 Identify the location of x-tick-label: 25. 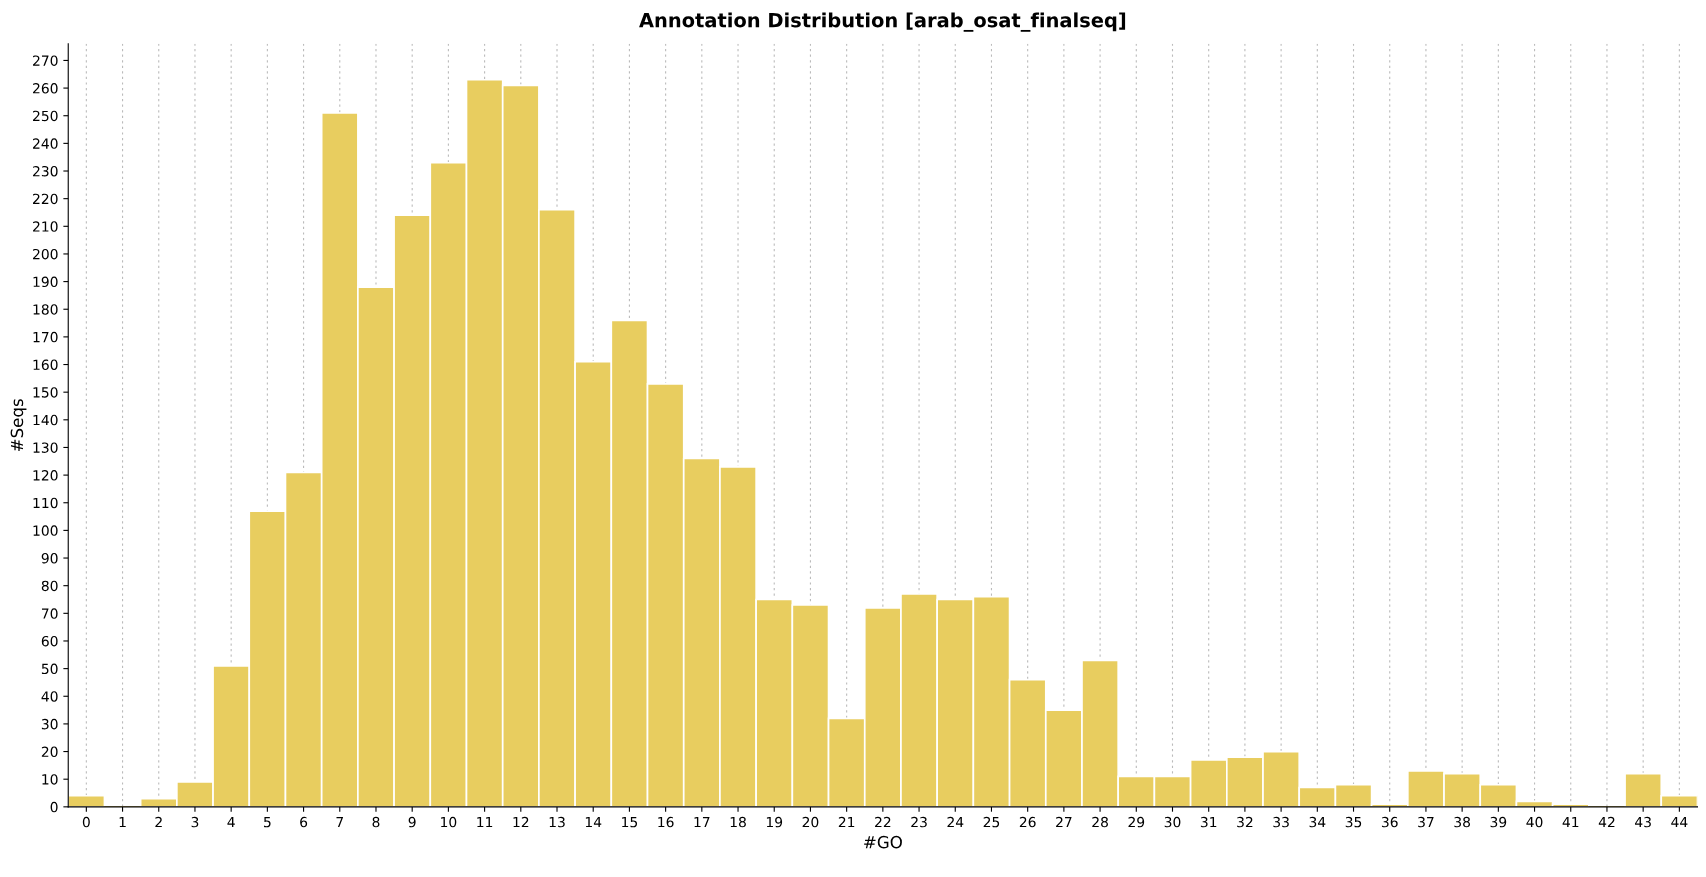
(991, 822).